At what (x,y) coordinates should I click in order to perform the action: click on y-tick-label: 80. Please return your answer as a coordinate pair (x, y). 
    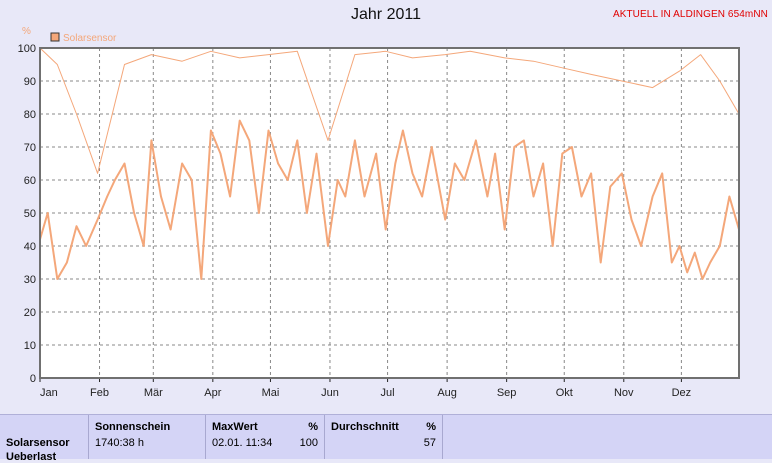
    Looking at the image, I should click on (30, 115).